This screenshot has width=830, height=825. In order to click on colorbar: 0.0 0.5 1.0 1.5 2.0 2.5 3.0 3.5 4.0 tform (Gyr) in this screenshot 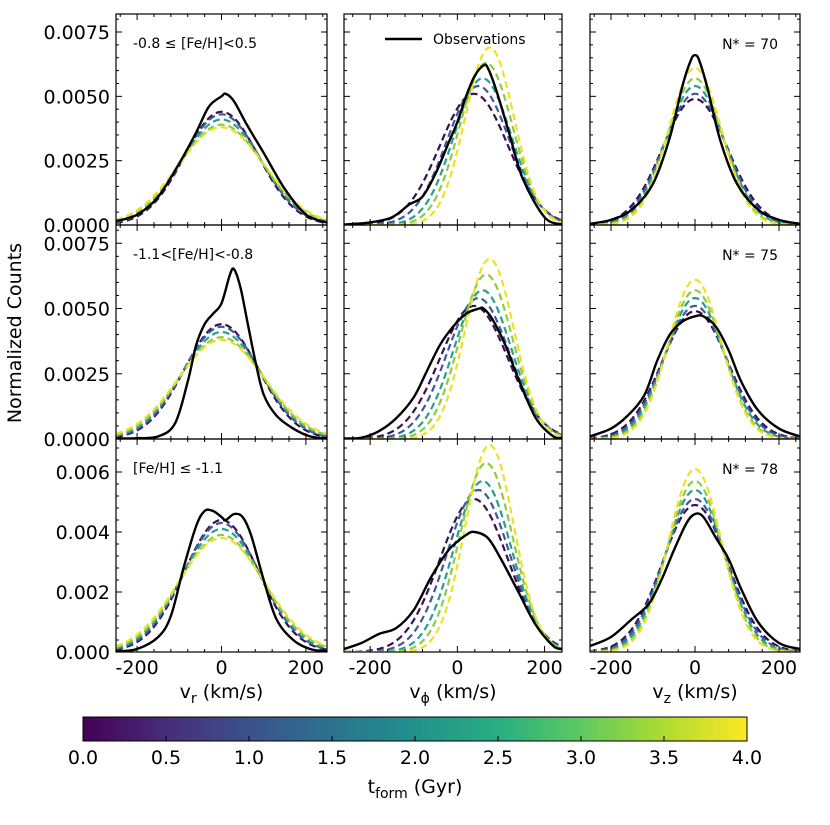, I will do `click(415, 759)`.